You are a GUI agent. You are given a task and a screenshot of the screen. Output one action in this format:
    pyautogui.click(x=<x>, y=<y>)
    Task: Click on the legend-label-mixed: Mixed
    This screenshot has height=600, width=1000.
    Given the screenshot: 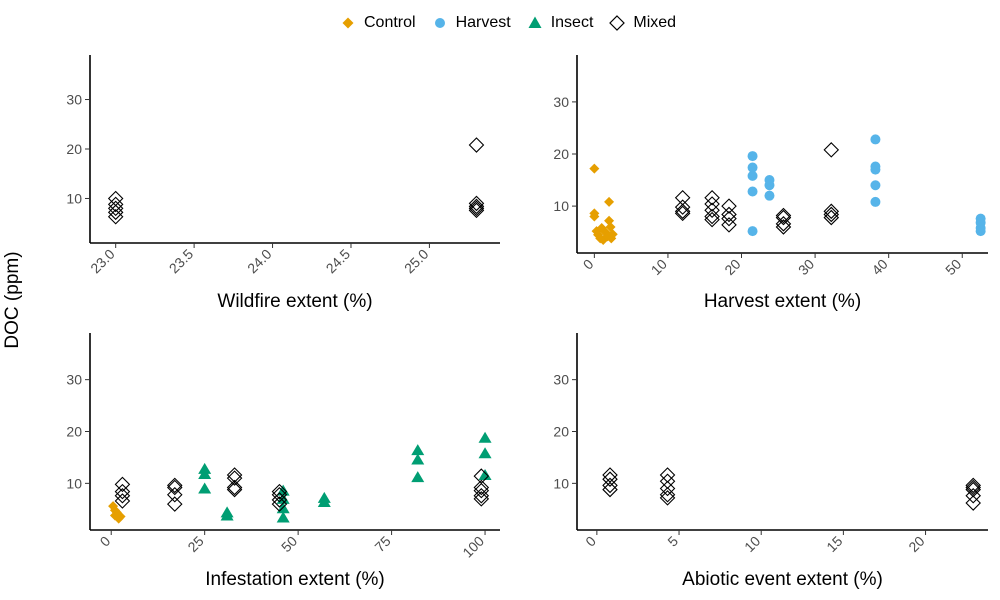 What is the action you would take?
    pyautogui.click(x=655, y=22)
    